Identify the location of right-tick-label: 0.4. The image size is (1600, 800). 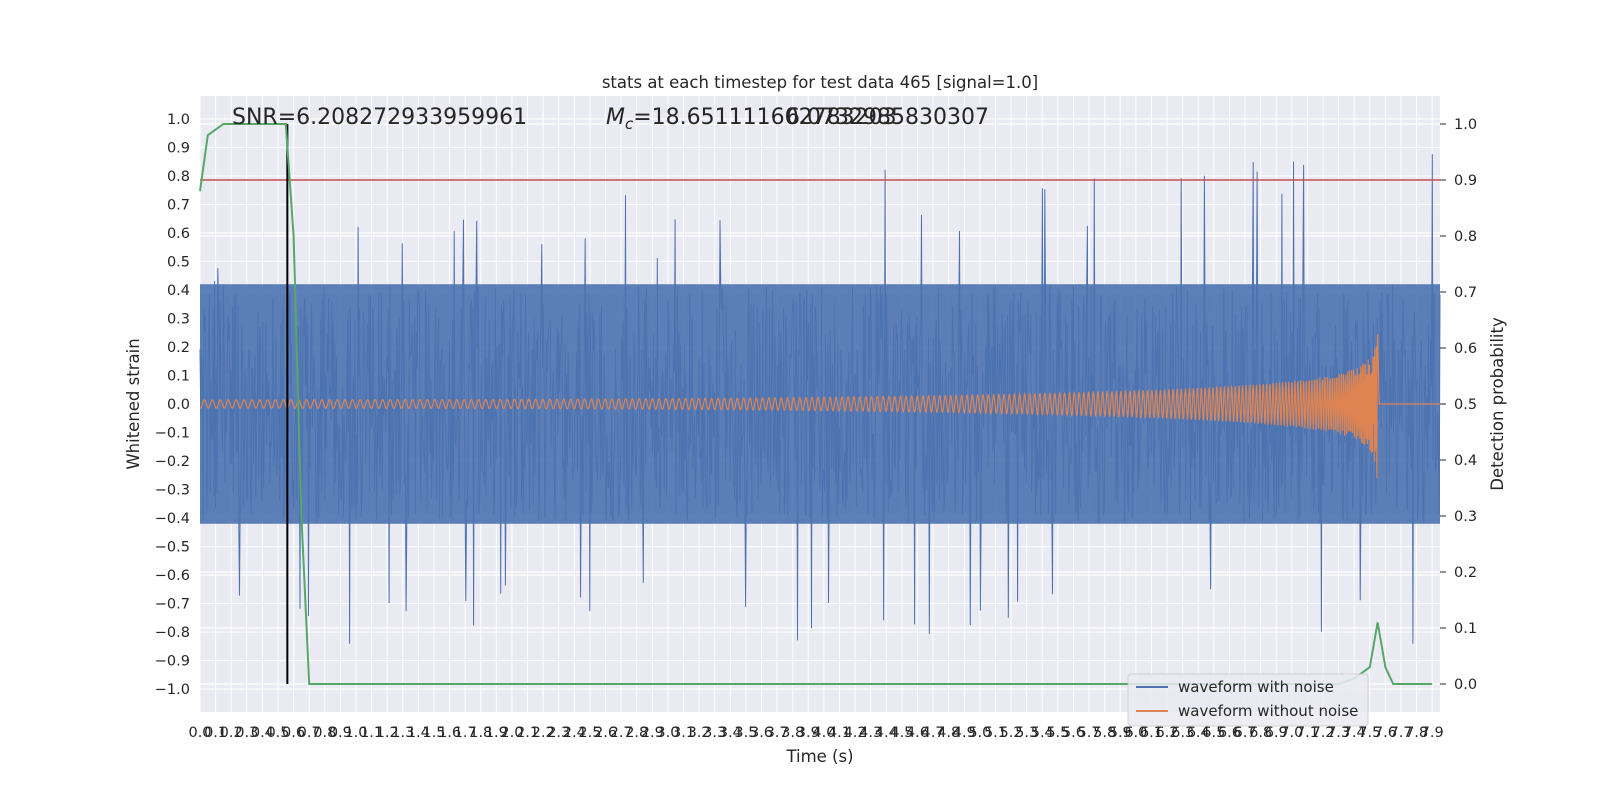
(1465, 461).